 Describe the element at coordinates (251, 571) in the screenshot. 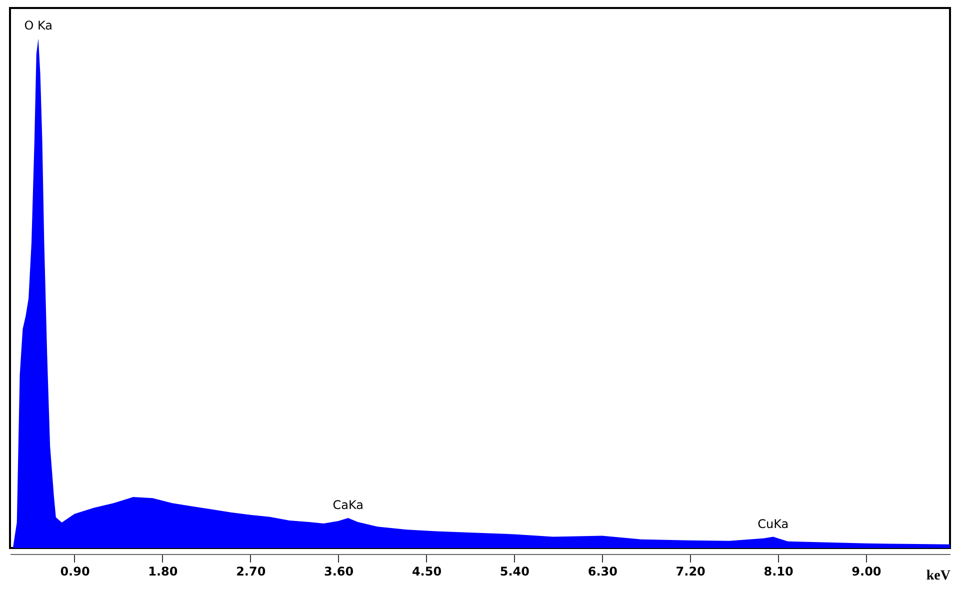

I see `x-tick-label: 2.70` at that location.